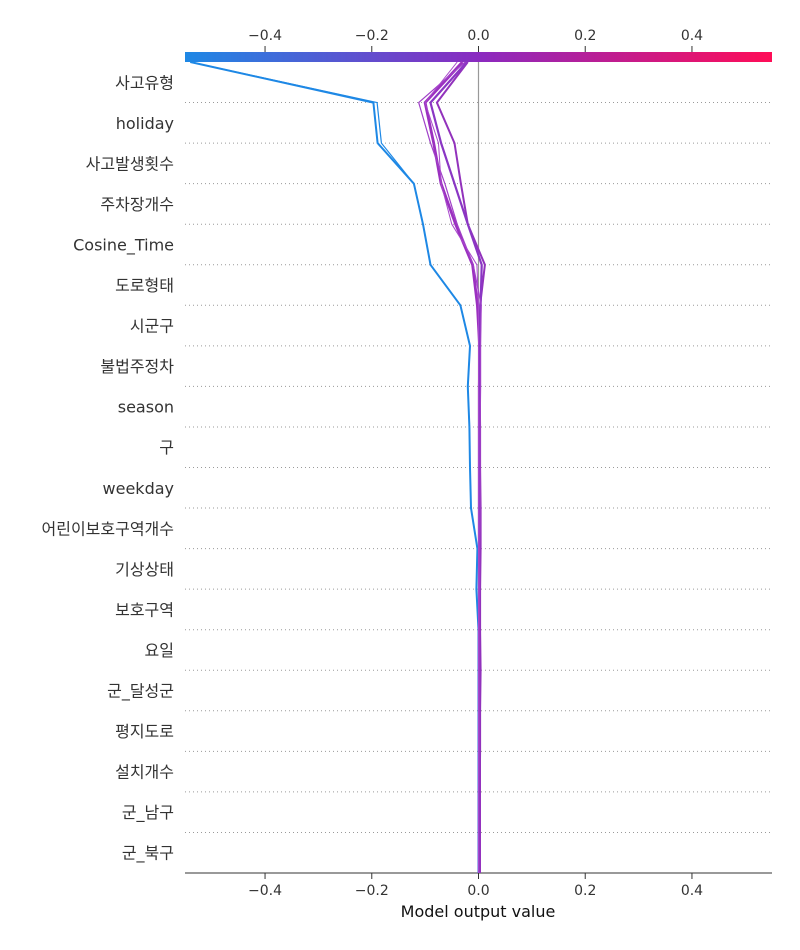  What do you see at coordinates (144, 285) in the screenshot?
I see `feature-label: 도로형태` at bounding box center [144, 285].